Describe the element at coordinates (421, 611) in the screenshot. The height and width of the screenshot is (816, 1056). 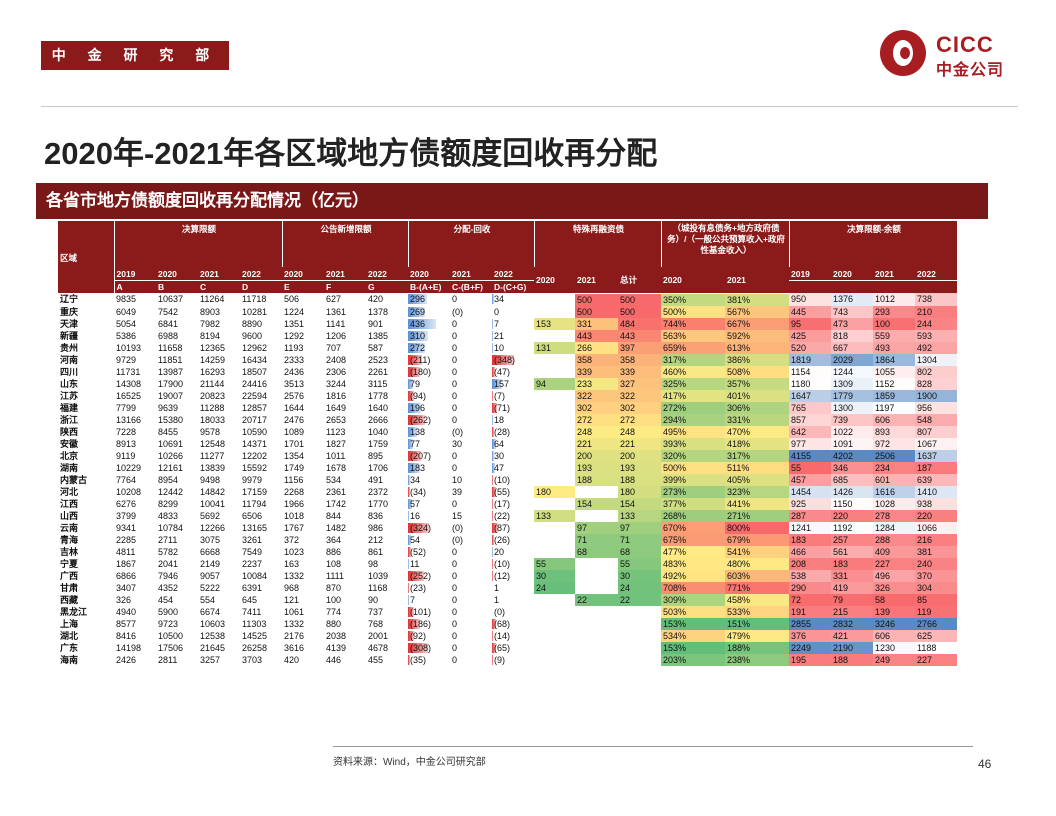
I see `alloc-recover-value: (101)` at that location.